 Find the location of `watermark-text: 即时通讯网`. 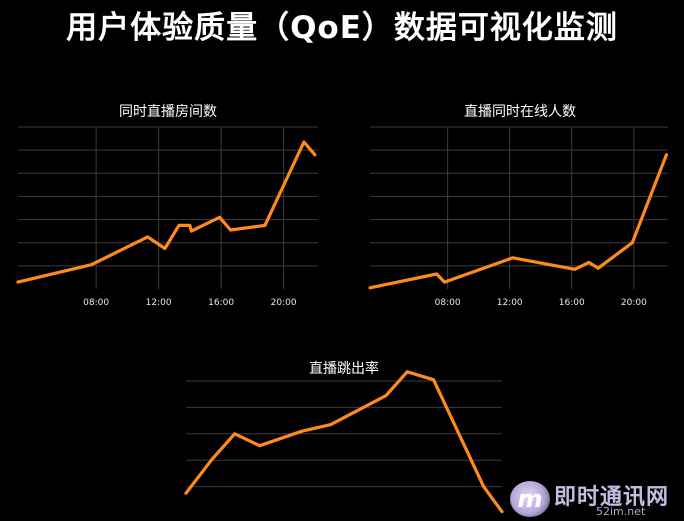

watermark-text: 即时通讯网 is located at coordinates (612, 497).